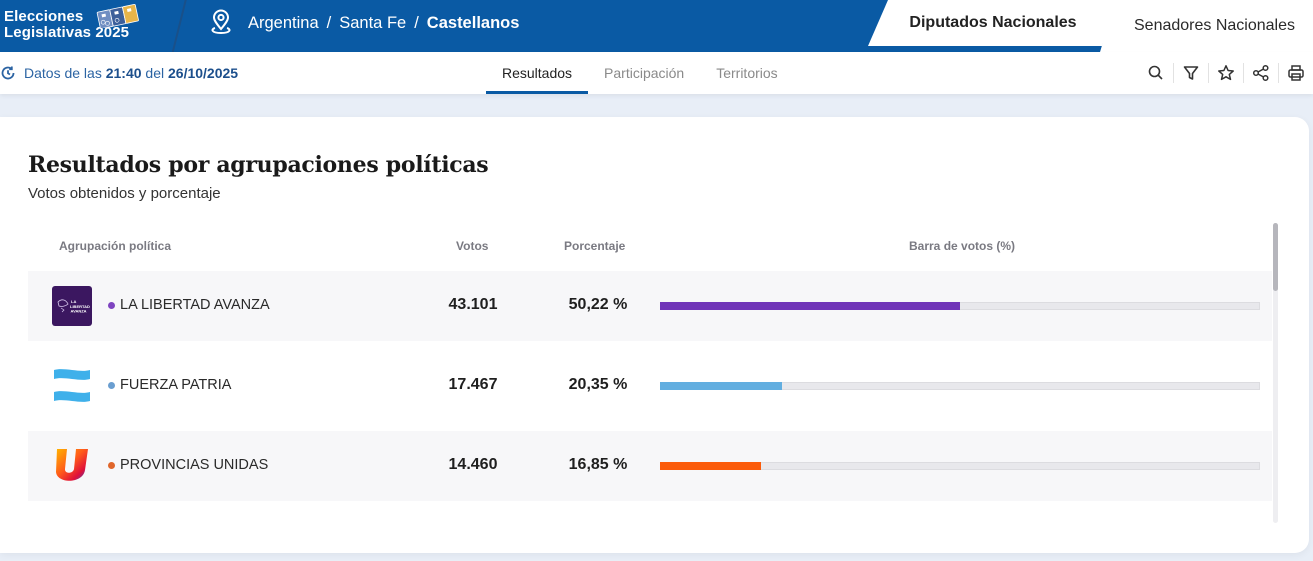 Image resolution: width=1313 pixels, height=561 pixels. What do you see at coordinates (283, 22) in the screenshot?
I see `breadcrumb-country: Argentina` at bounding box center [283, 22].